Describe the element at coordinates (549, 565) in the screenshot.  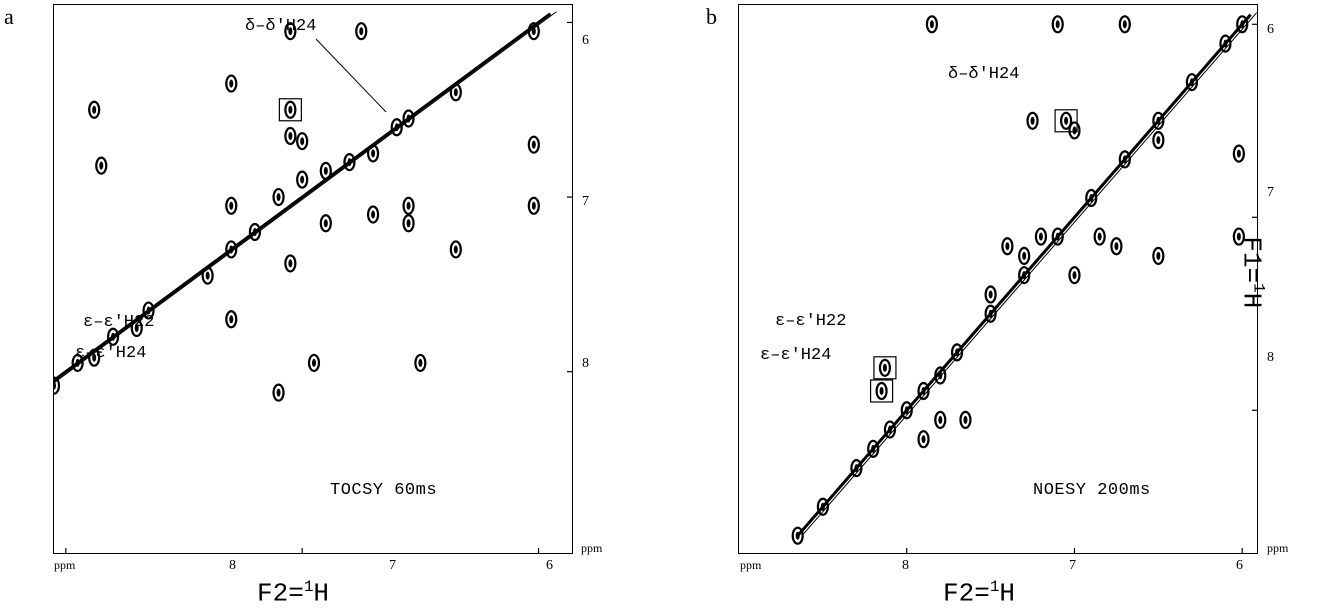
I see `panel-a-xtick-6: 6` at that location.